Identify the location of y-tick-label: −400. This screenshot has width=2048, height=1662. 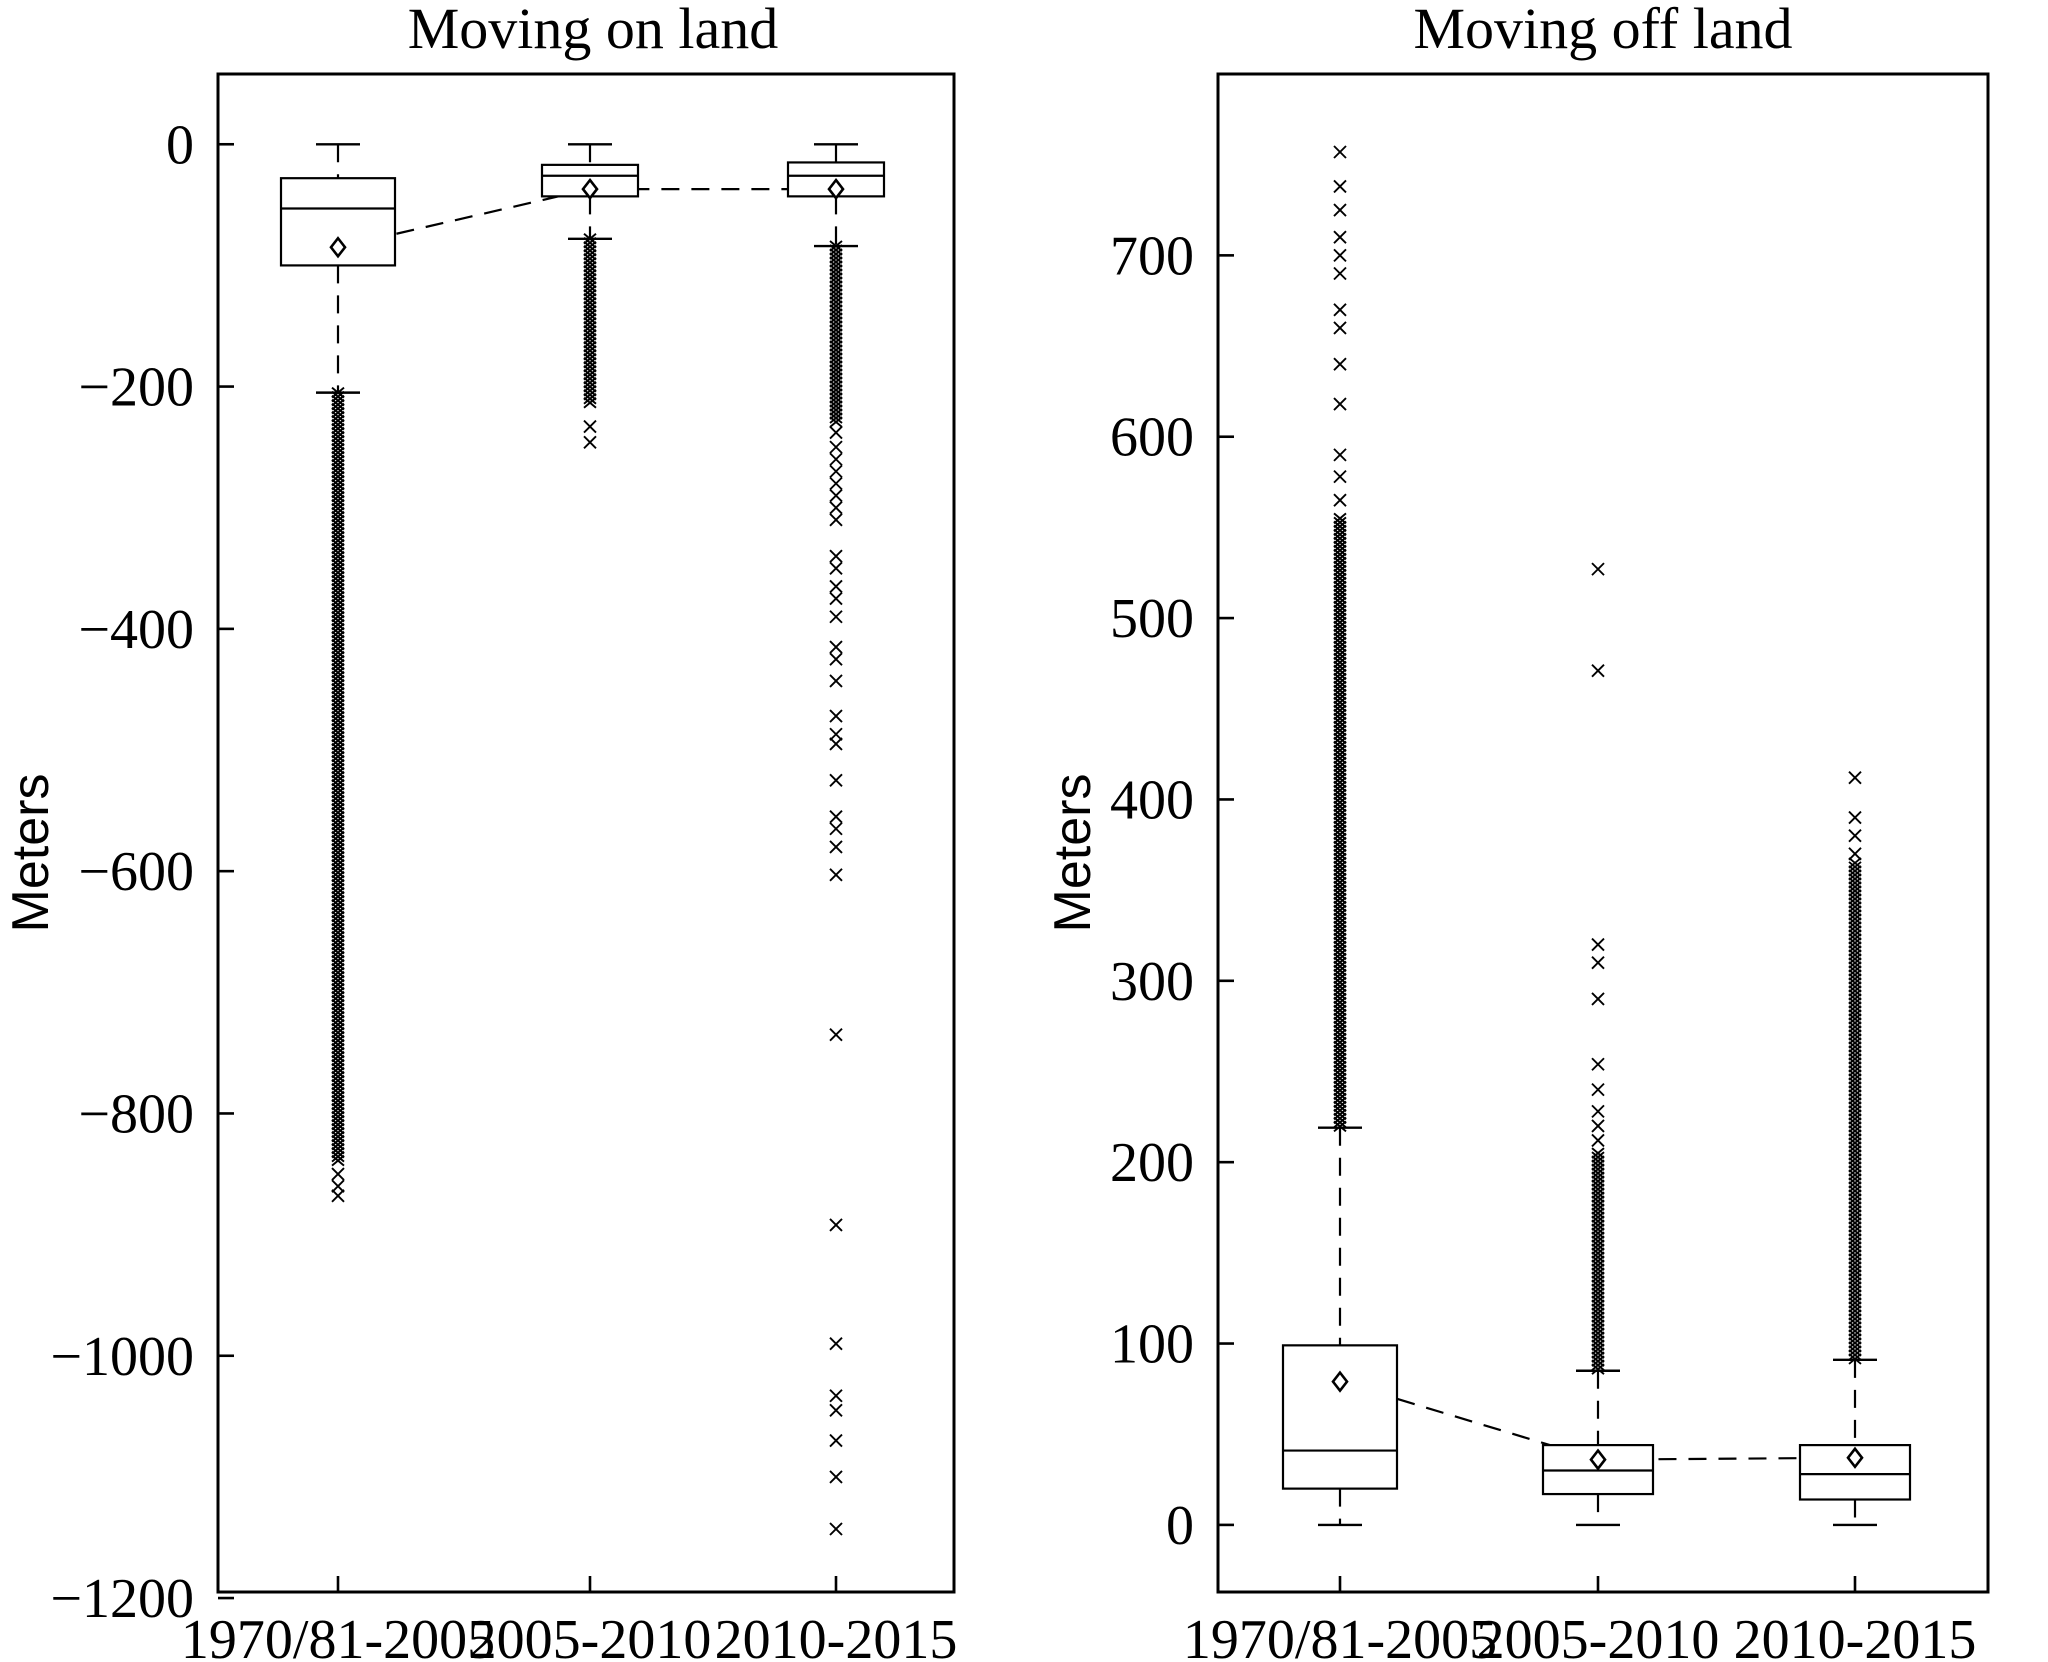
(136, 630).